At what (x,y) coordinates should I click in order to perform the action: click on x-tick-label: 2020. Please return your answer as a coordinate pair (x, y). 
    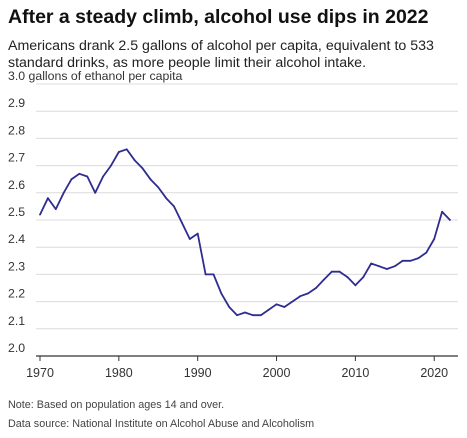
    Looking at the image, I should click on (434, 373).